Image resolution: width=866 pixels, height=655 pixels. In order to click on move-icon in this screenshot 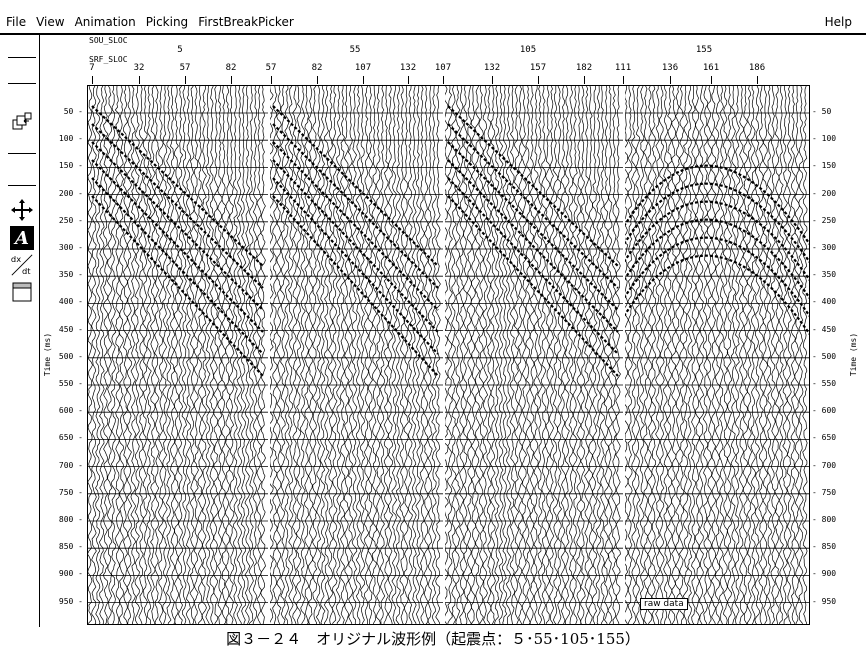, I will do `click(22, 210)`.